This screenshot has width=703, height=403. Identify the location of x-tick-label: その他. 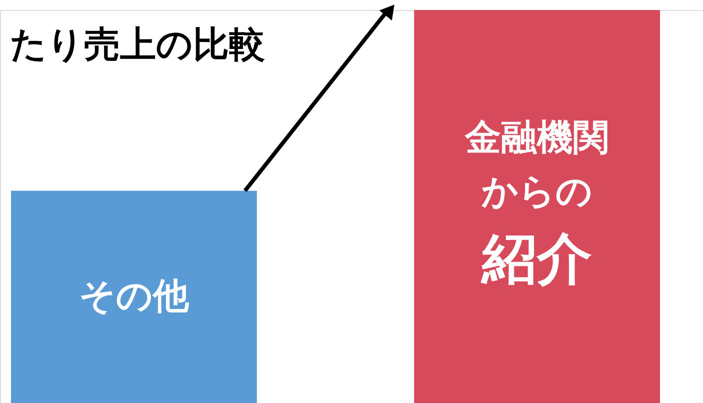
(134, 296).